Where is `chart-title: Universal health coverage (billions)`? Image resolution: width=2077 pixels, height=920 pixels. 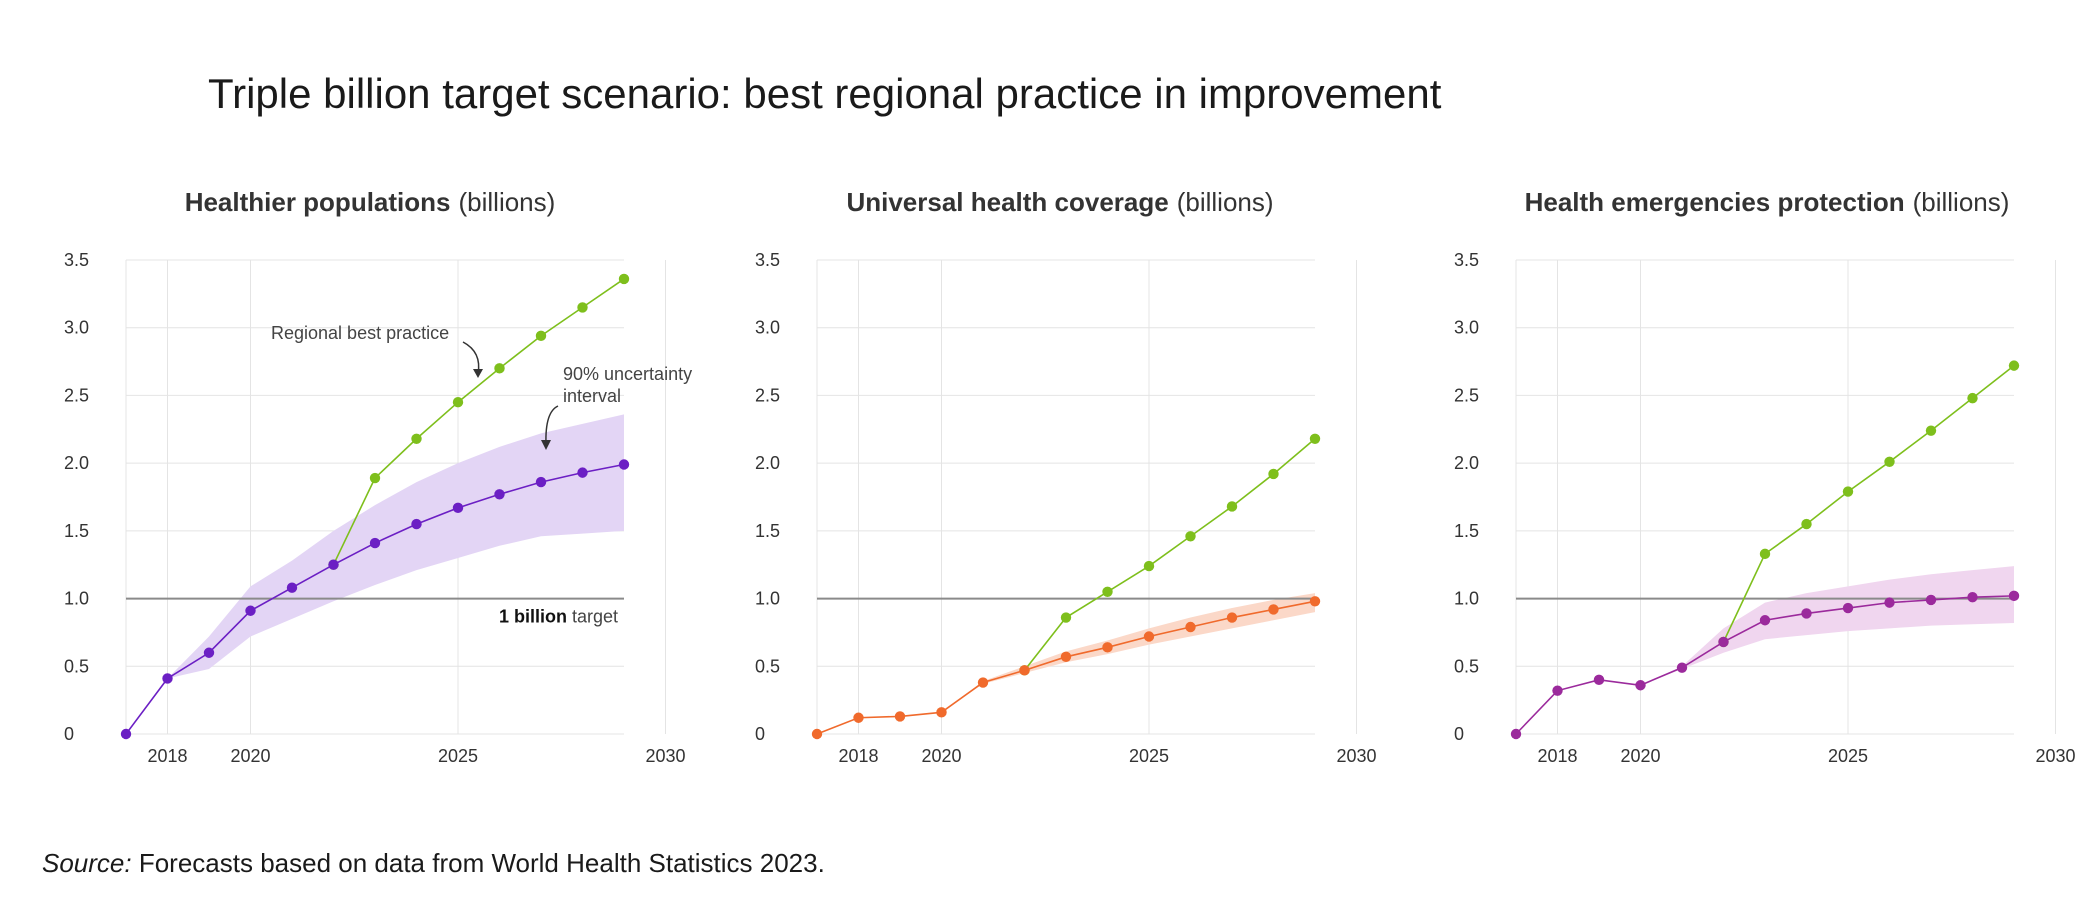 chart-title: Universal health coverage (billions) is located at coordinates (1059, 202).